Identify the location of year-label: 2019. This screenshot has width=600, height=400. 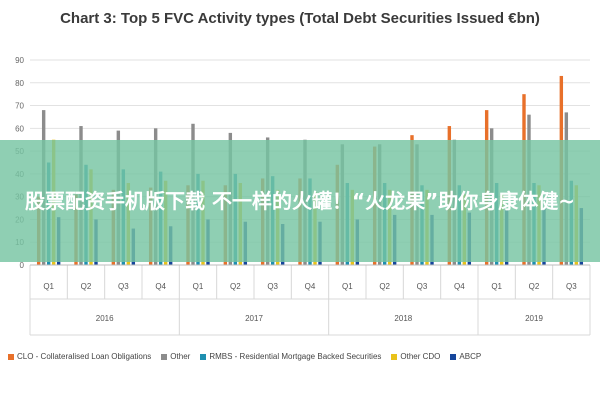
(534, 318).